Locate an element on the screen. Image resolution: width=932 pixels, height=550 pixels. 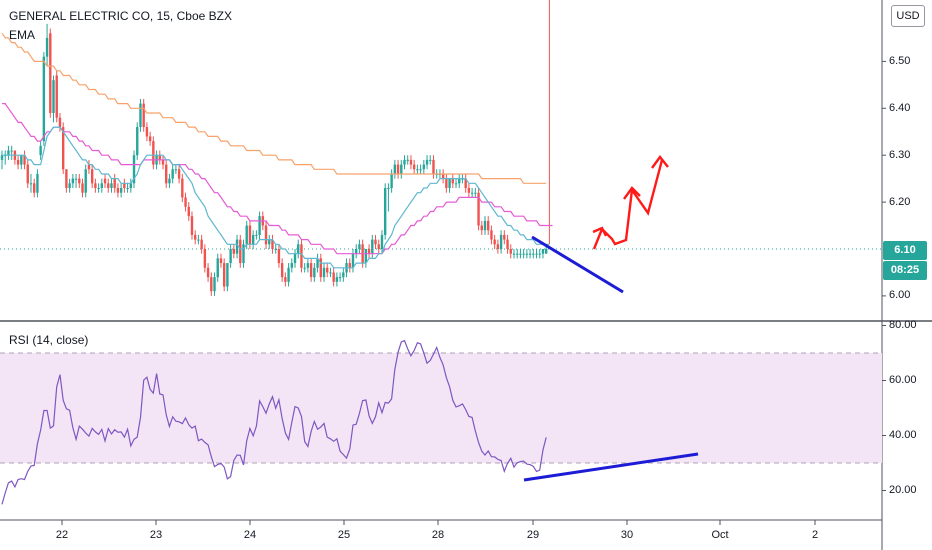
x-tick-22: 22 is located at coordinates (62, 535).